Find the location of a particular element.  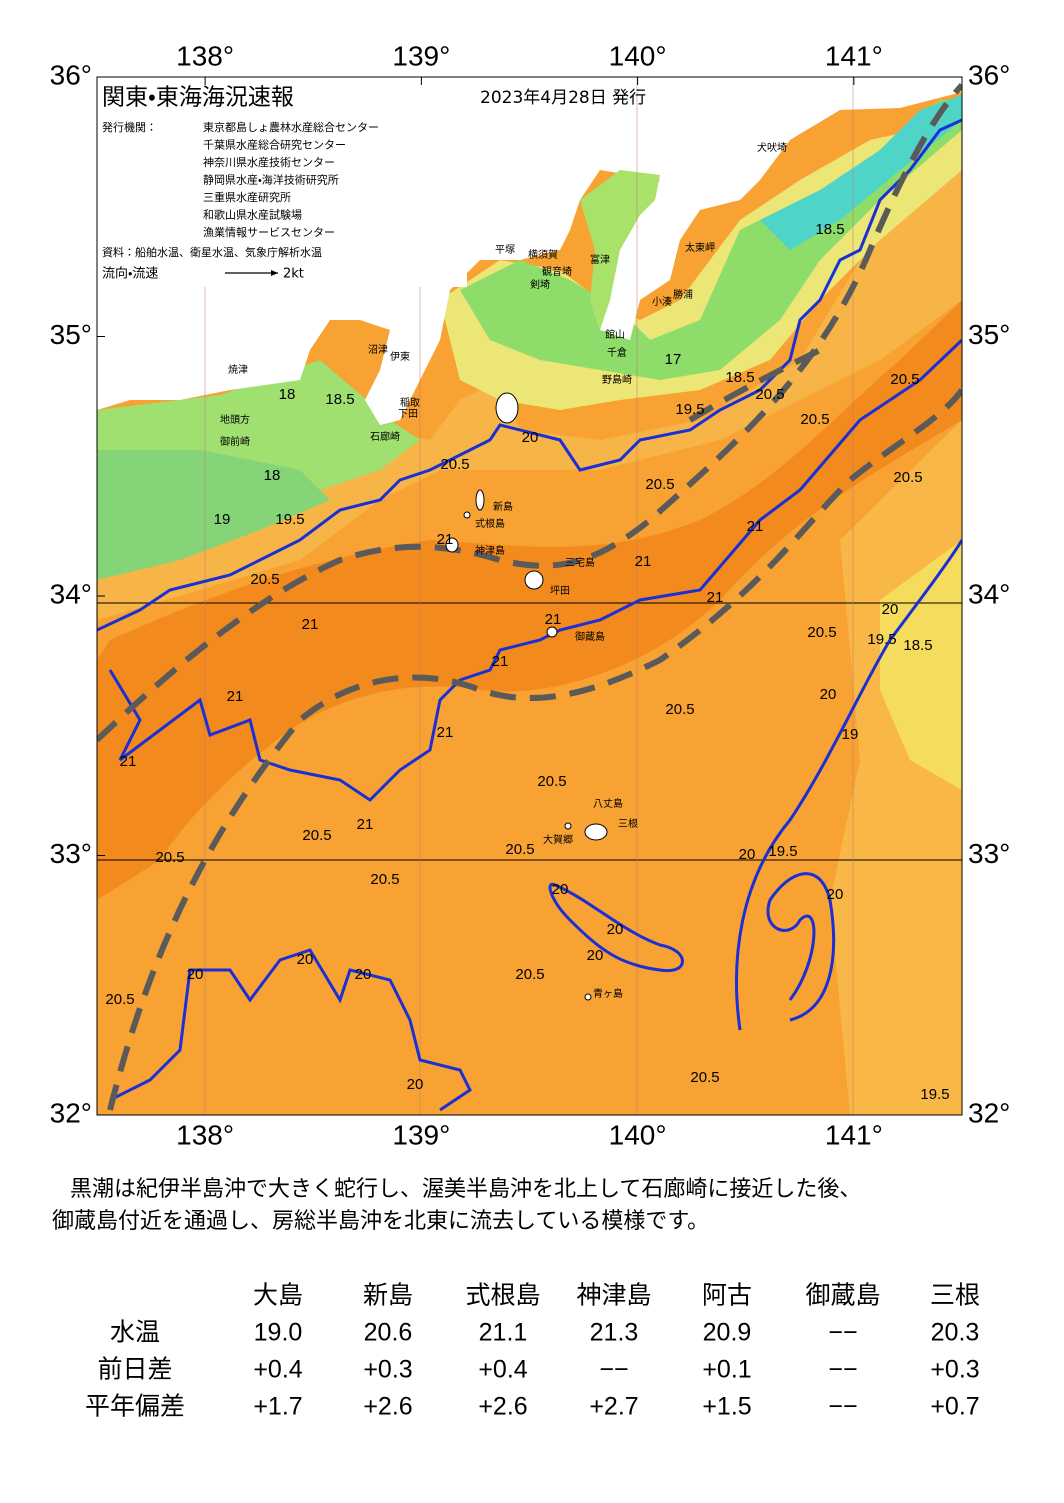

lat-label-right: 35° is located at coordinates (989, 334).